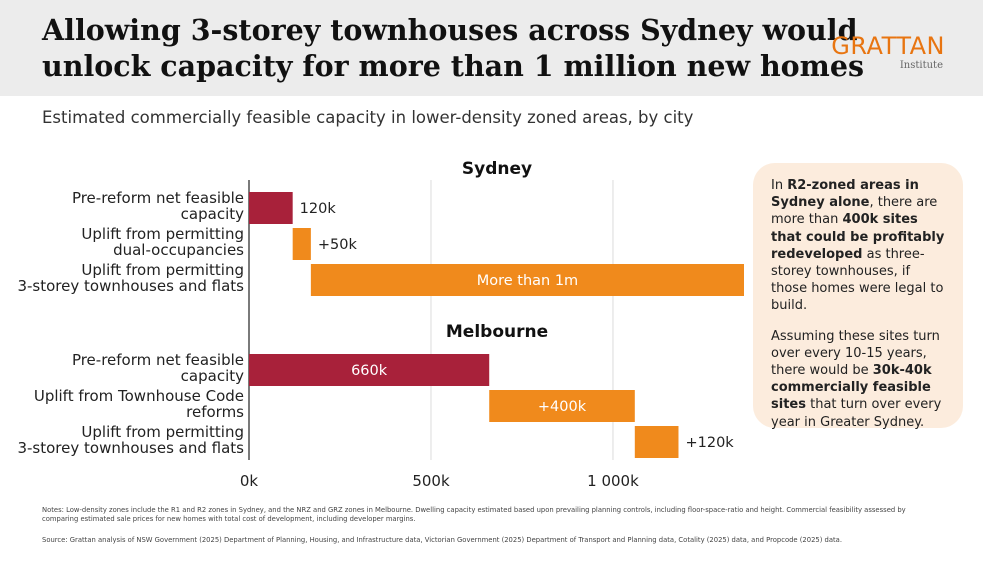 The width and height of the screenshot is (983, 562). Describe the element at coordinates (162, 270) in the screenshot. I see `category-label-sydney-2-0: Uplift from permitting` at that location.